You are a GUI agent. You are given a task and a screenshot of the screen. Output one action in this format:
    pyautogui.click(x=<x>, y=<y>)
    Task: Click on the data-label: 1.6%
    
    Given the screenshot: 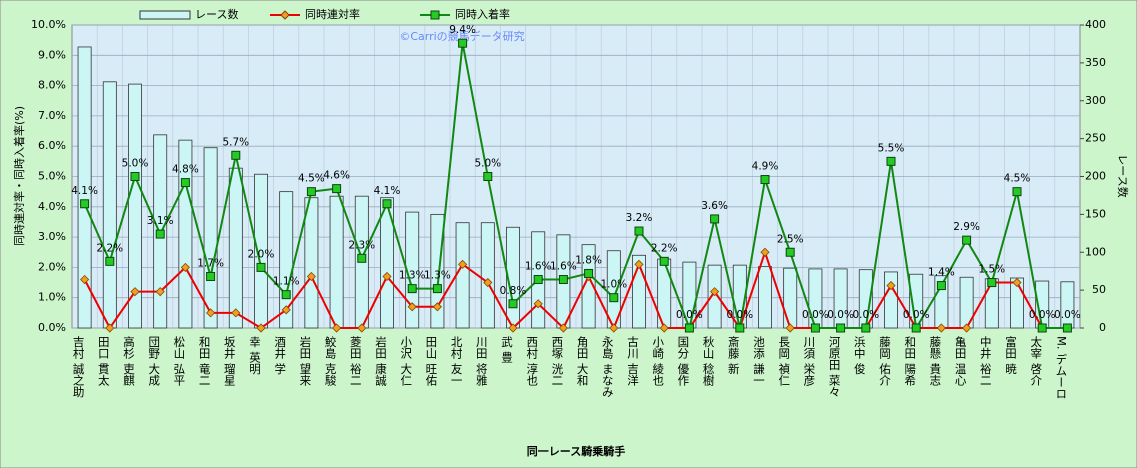 What is the action you would take?
    pyautogui.click(x=563, y=267)
    